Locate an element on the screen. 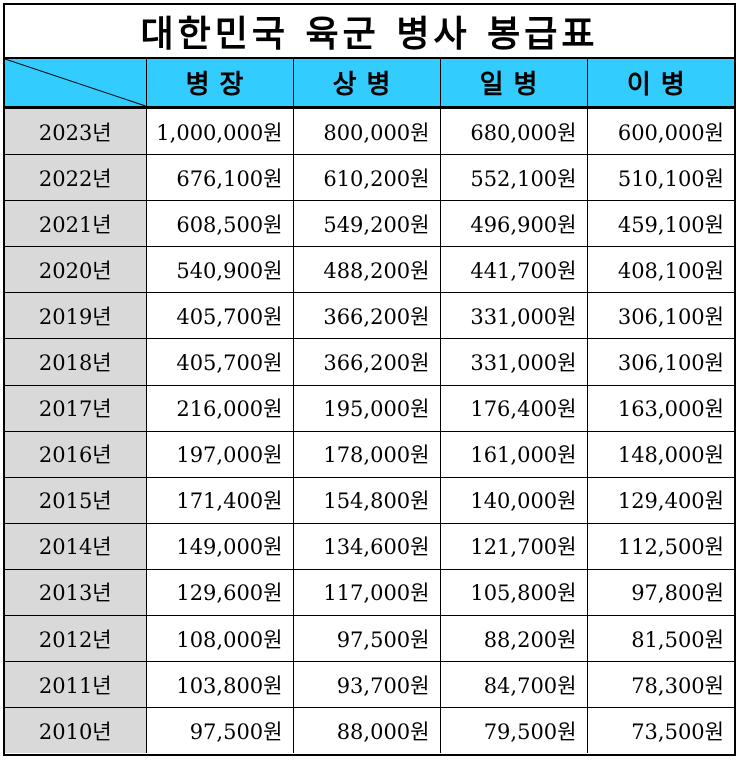  year-cell: 2017년 is located at coordinates (76, 408).